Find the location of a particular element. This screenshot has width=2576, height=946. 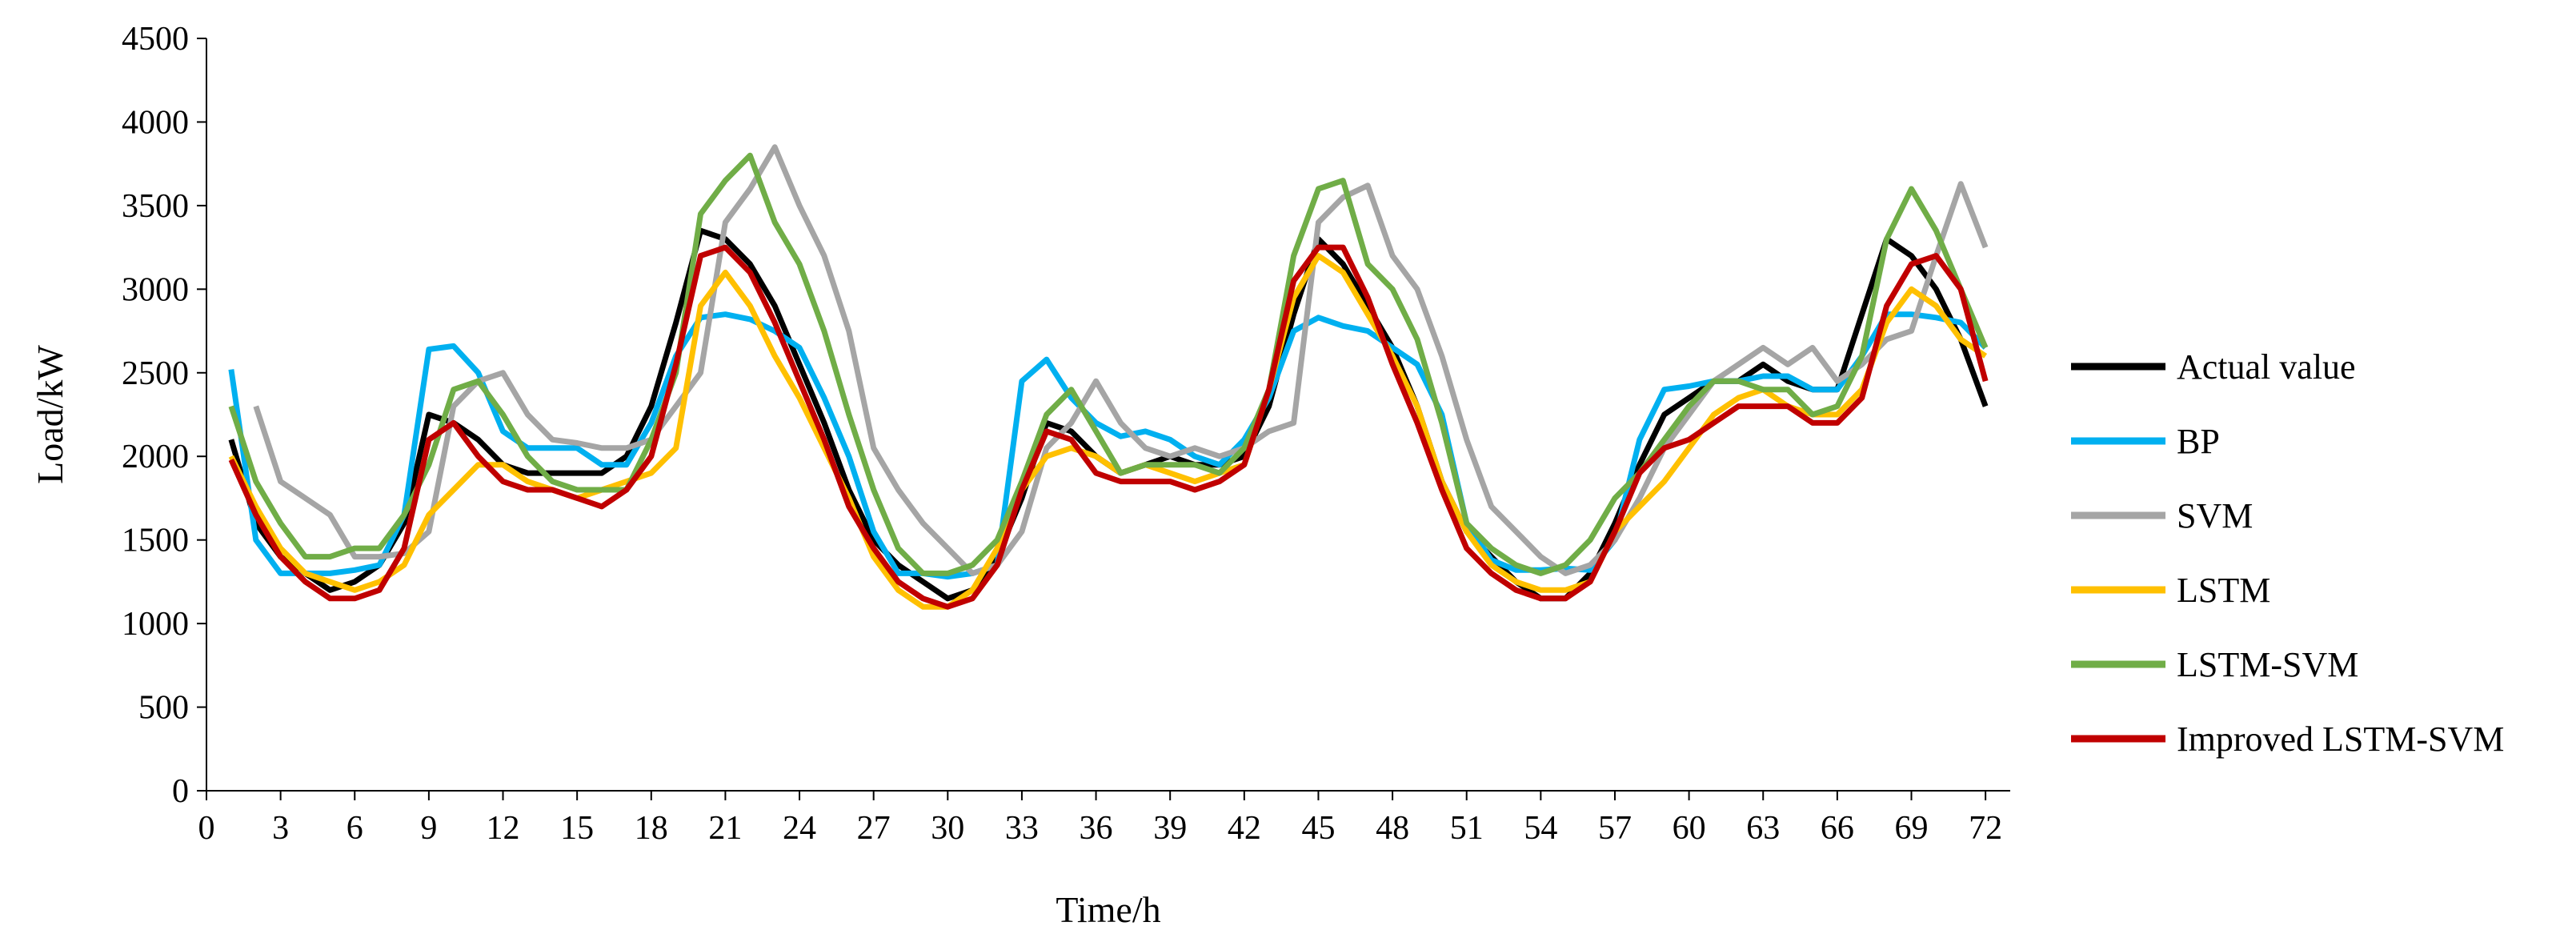

x-tick-label: 15 is located at coordinates (577, 828).